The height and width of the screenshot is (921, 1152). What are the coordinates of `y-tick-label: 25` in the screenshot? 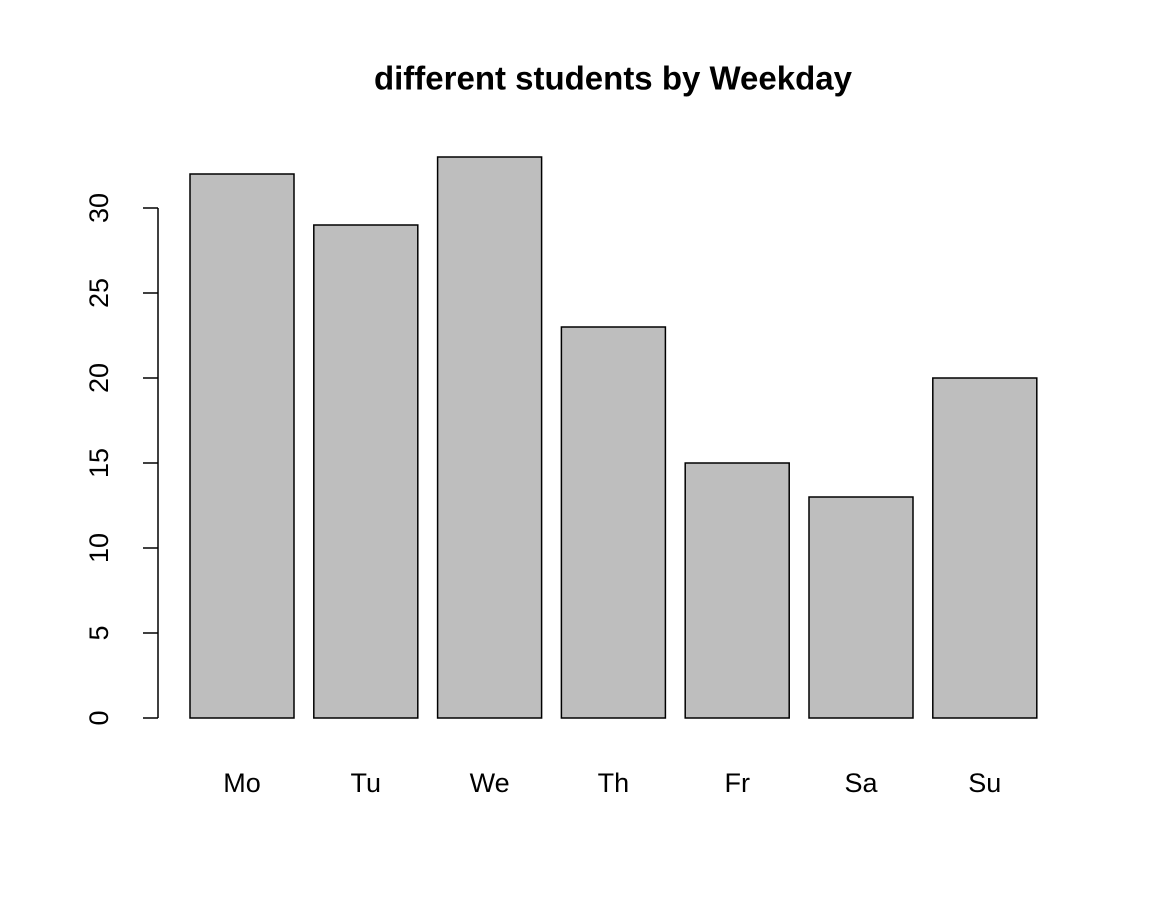 It's located at (99, 293).